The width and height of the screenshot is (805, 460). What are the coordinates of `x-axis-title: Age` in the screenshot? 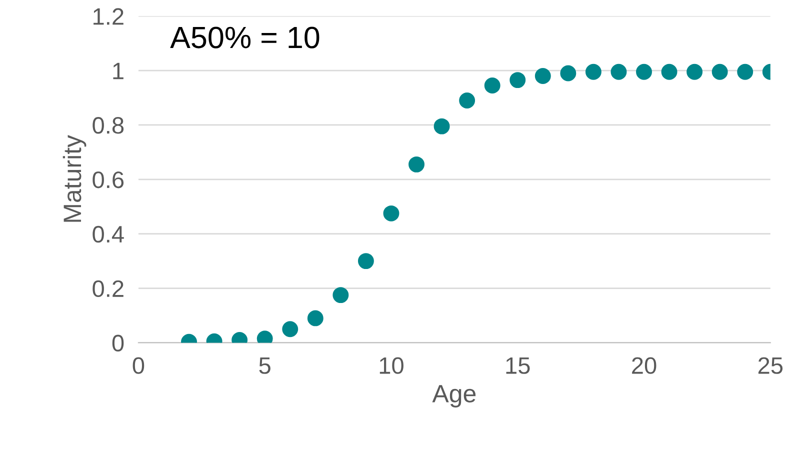 It's located at (454, 396).